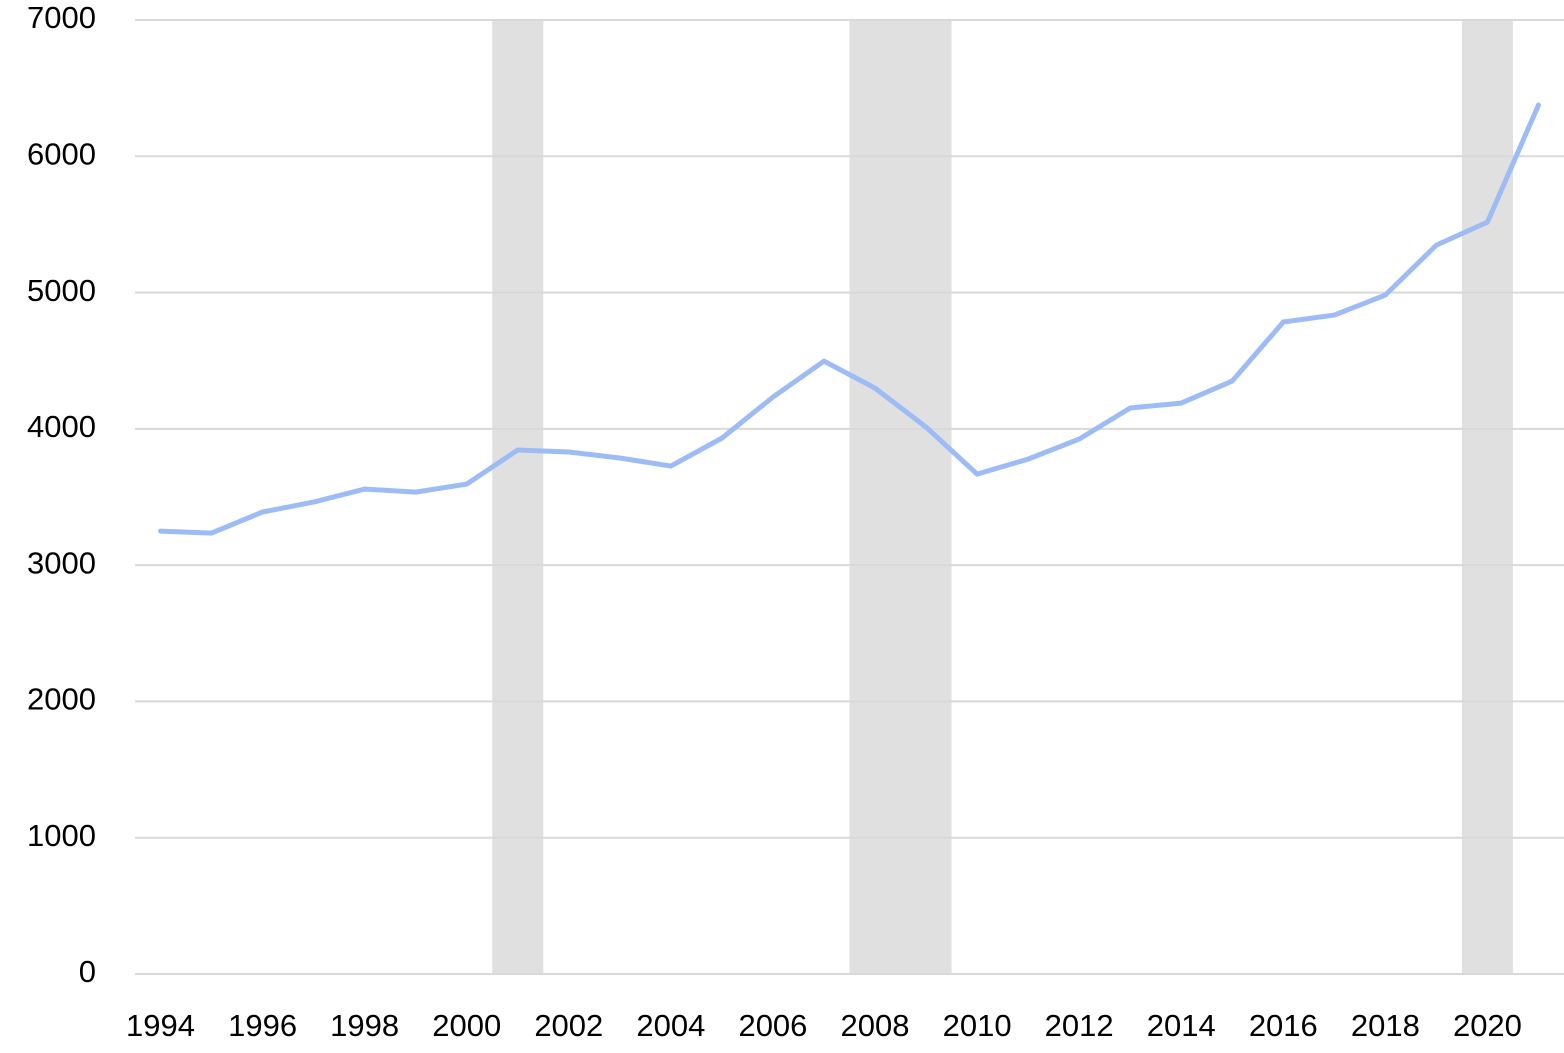 This screenshot has height=1053, width=1564. I want to click on y-tick-label: 7000, so click(61, 17).